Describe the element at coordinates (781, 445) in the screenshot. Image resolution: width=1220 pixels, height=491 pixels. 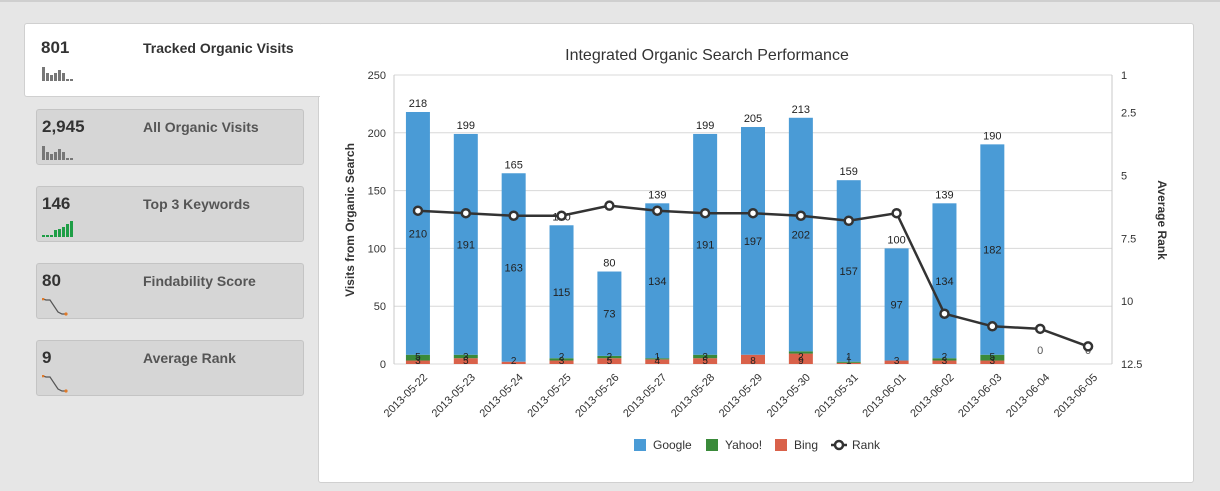
I see `legend-swatch-bing` at that location.